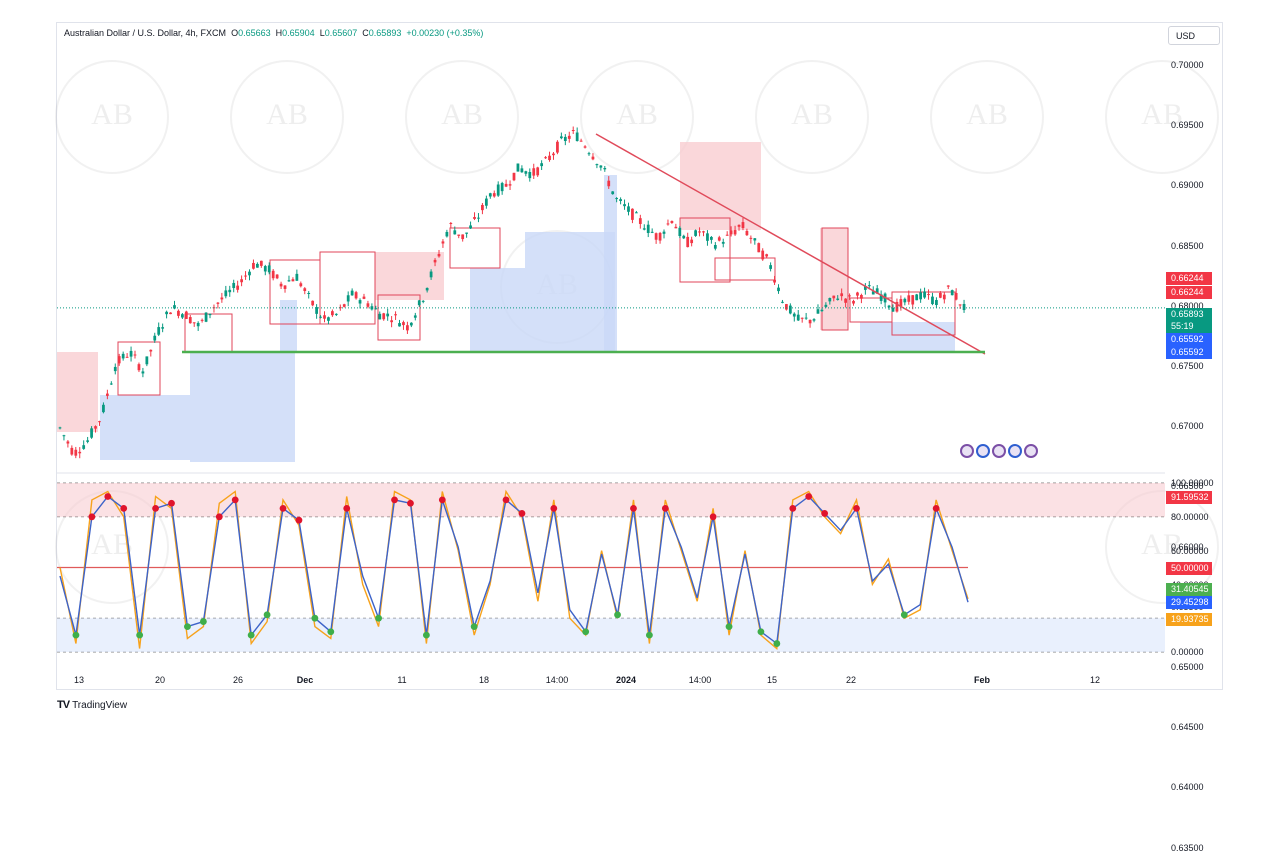 The image size is (1280, 853). I want to click on event-markers, so click(999, 451).